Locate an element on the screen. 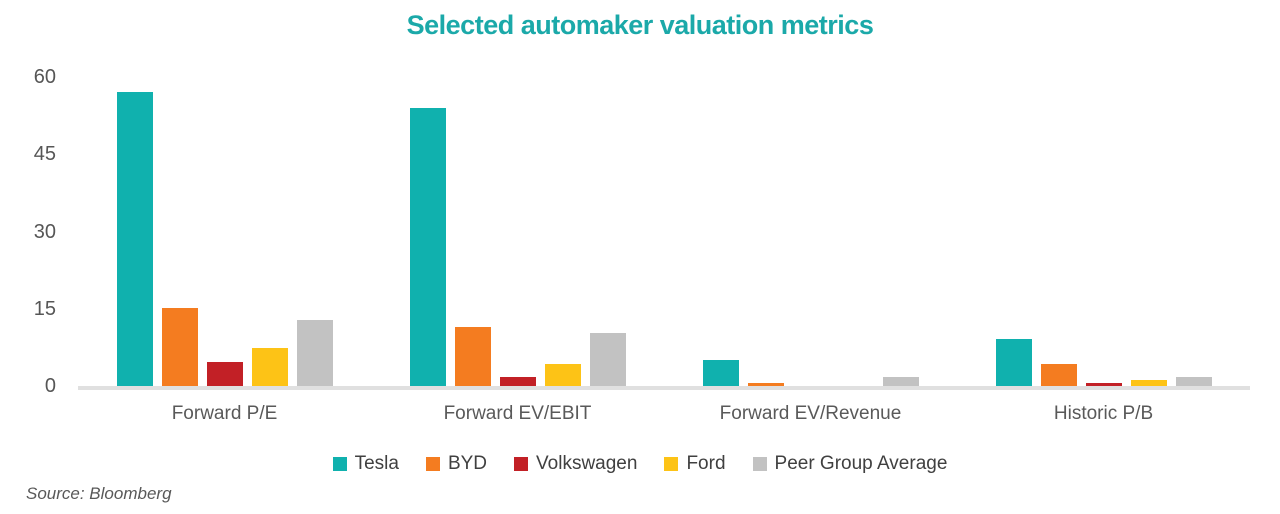 The image size is (1280, 514). legend-swatch-ford is located at coordinates (671, 464).